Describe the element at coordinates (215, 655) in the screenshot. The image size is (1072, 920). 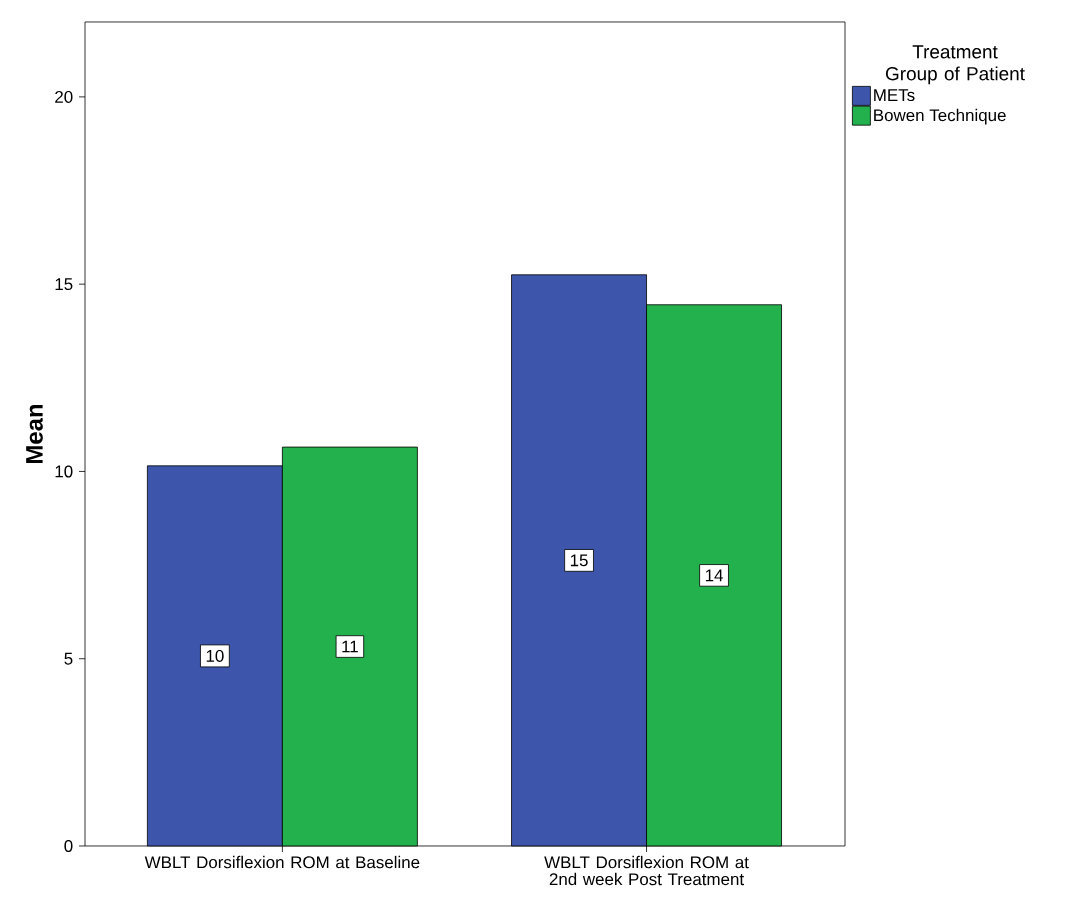
I see `data-label: 10` at that location.